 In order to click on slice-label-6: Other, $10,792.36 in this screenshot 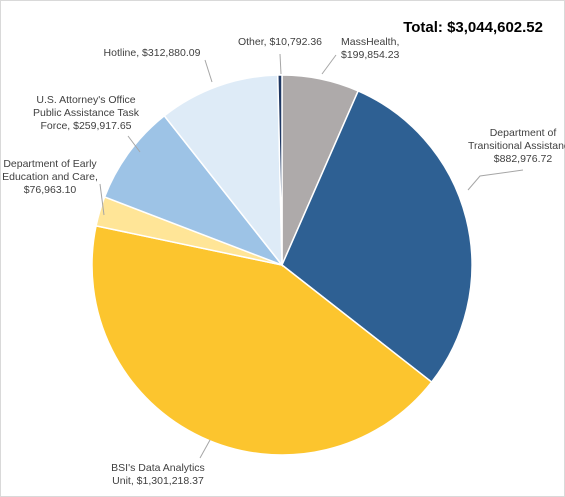, I will do `click(280, 42)`.